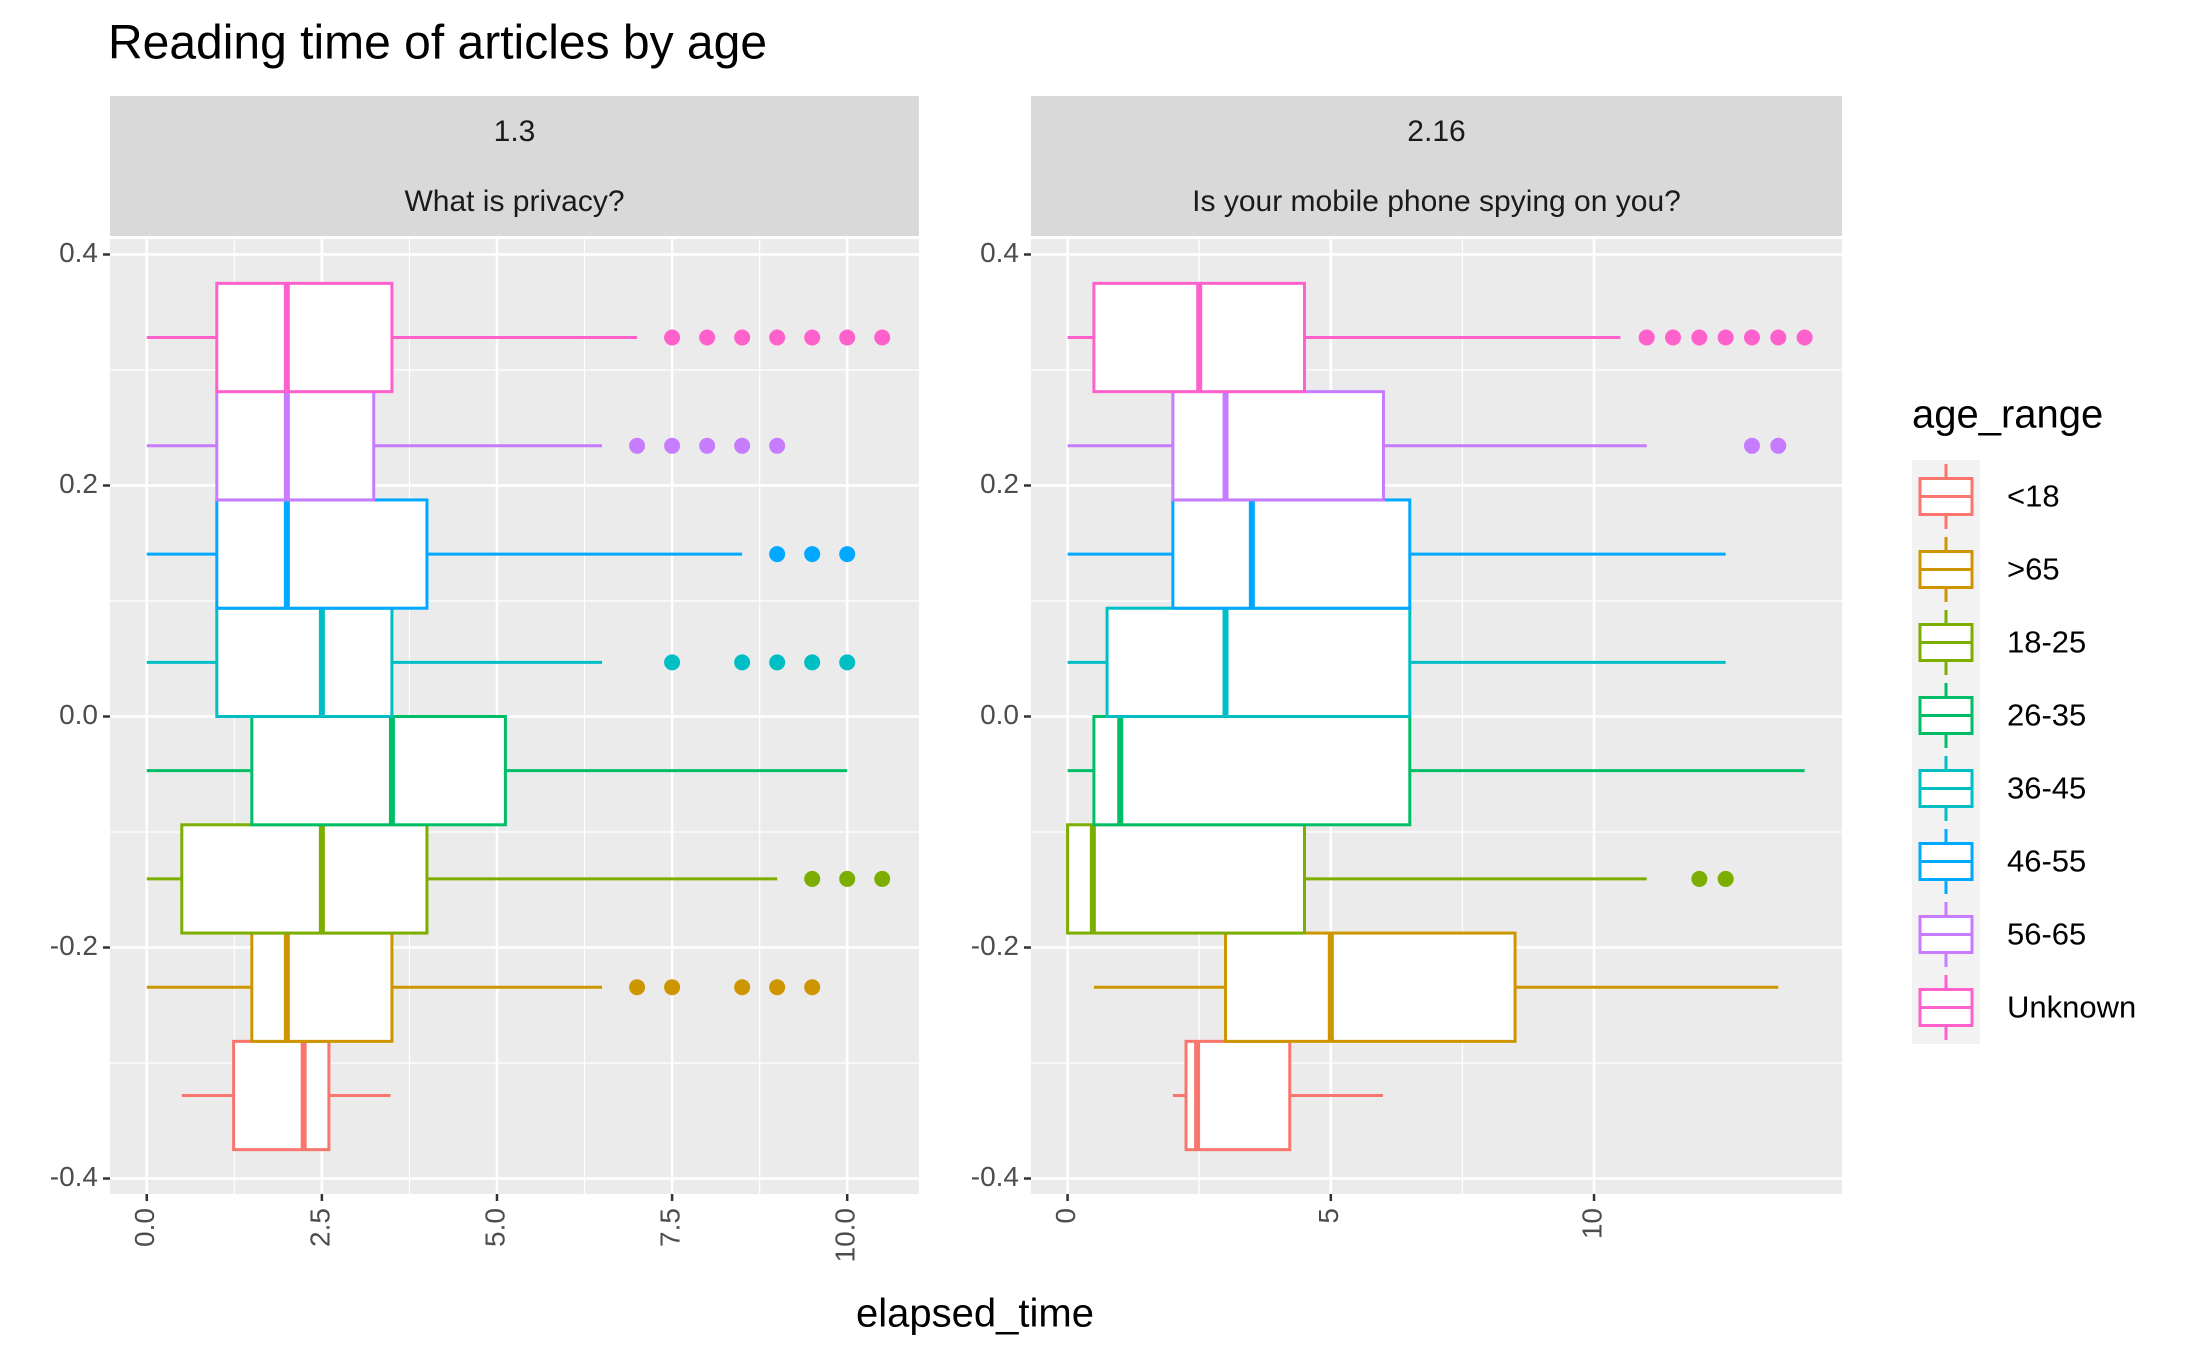 The image size is (2187, 1351). What do you see at coordinates (2046, 715) in the screenshot?
I see `legend-label: 26-35` at bounding box center [2046, 715].